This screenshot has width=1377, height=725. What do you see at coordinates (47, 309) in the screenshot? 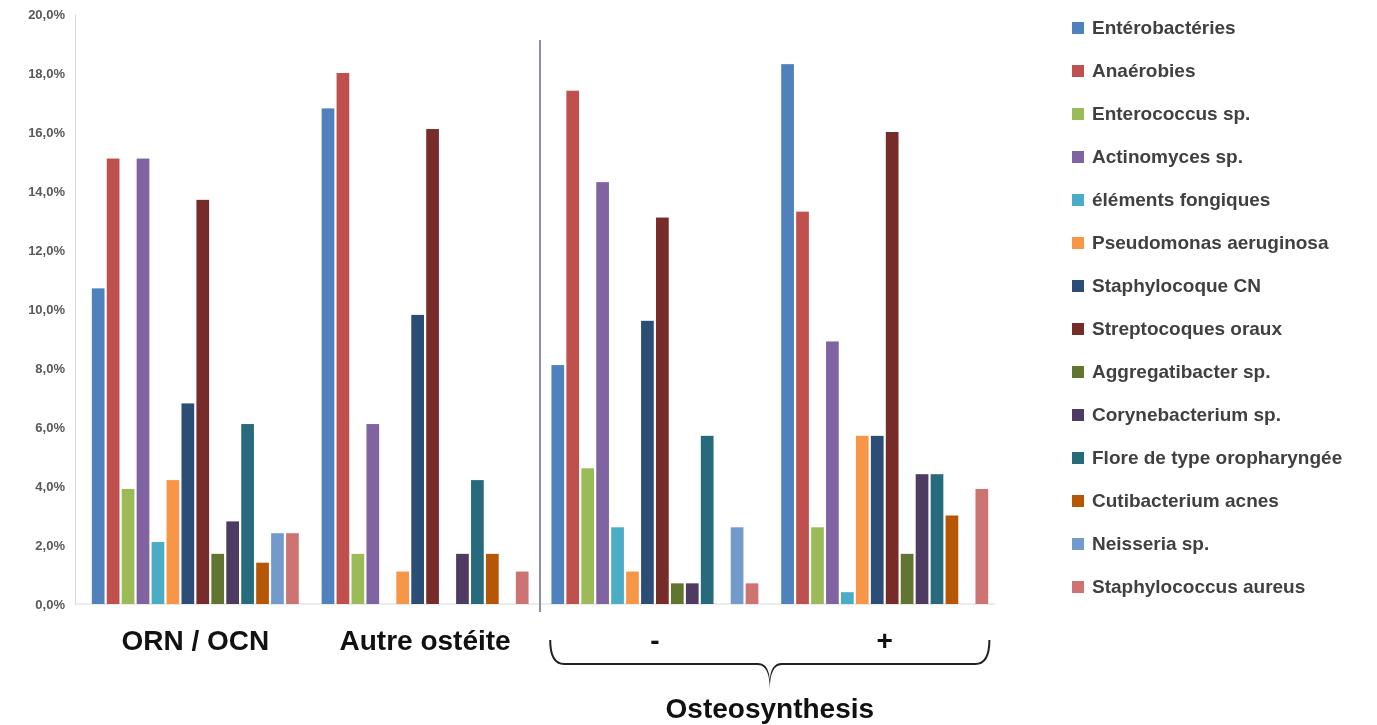
I see `y-tick-label: 10,0%` at bounding box center [47, 309].